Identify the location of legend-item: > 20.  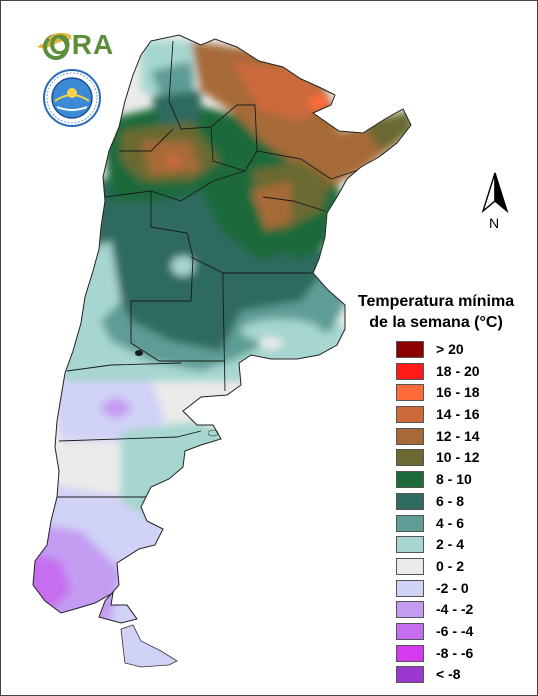
(456, 350).